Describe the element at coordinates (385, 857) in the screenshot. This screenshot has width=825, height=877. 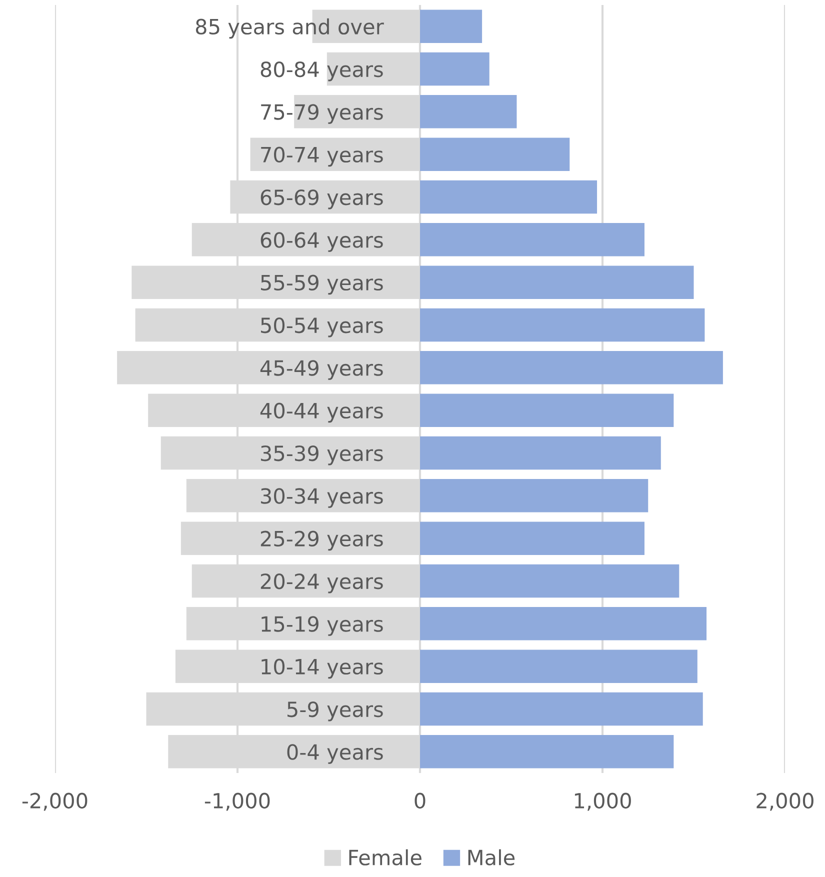
I see `legend-label: Female` at that location.